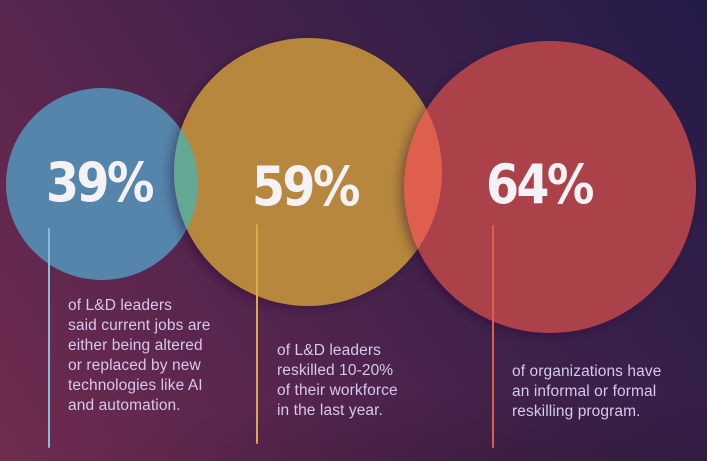 This screenshot has height=461, width=707. Describe the element at coordinates (540, 184) in the screenshot. I see `stat3-value: 64%` at that location.